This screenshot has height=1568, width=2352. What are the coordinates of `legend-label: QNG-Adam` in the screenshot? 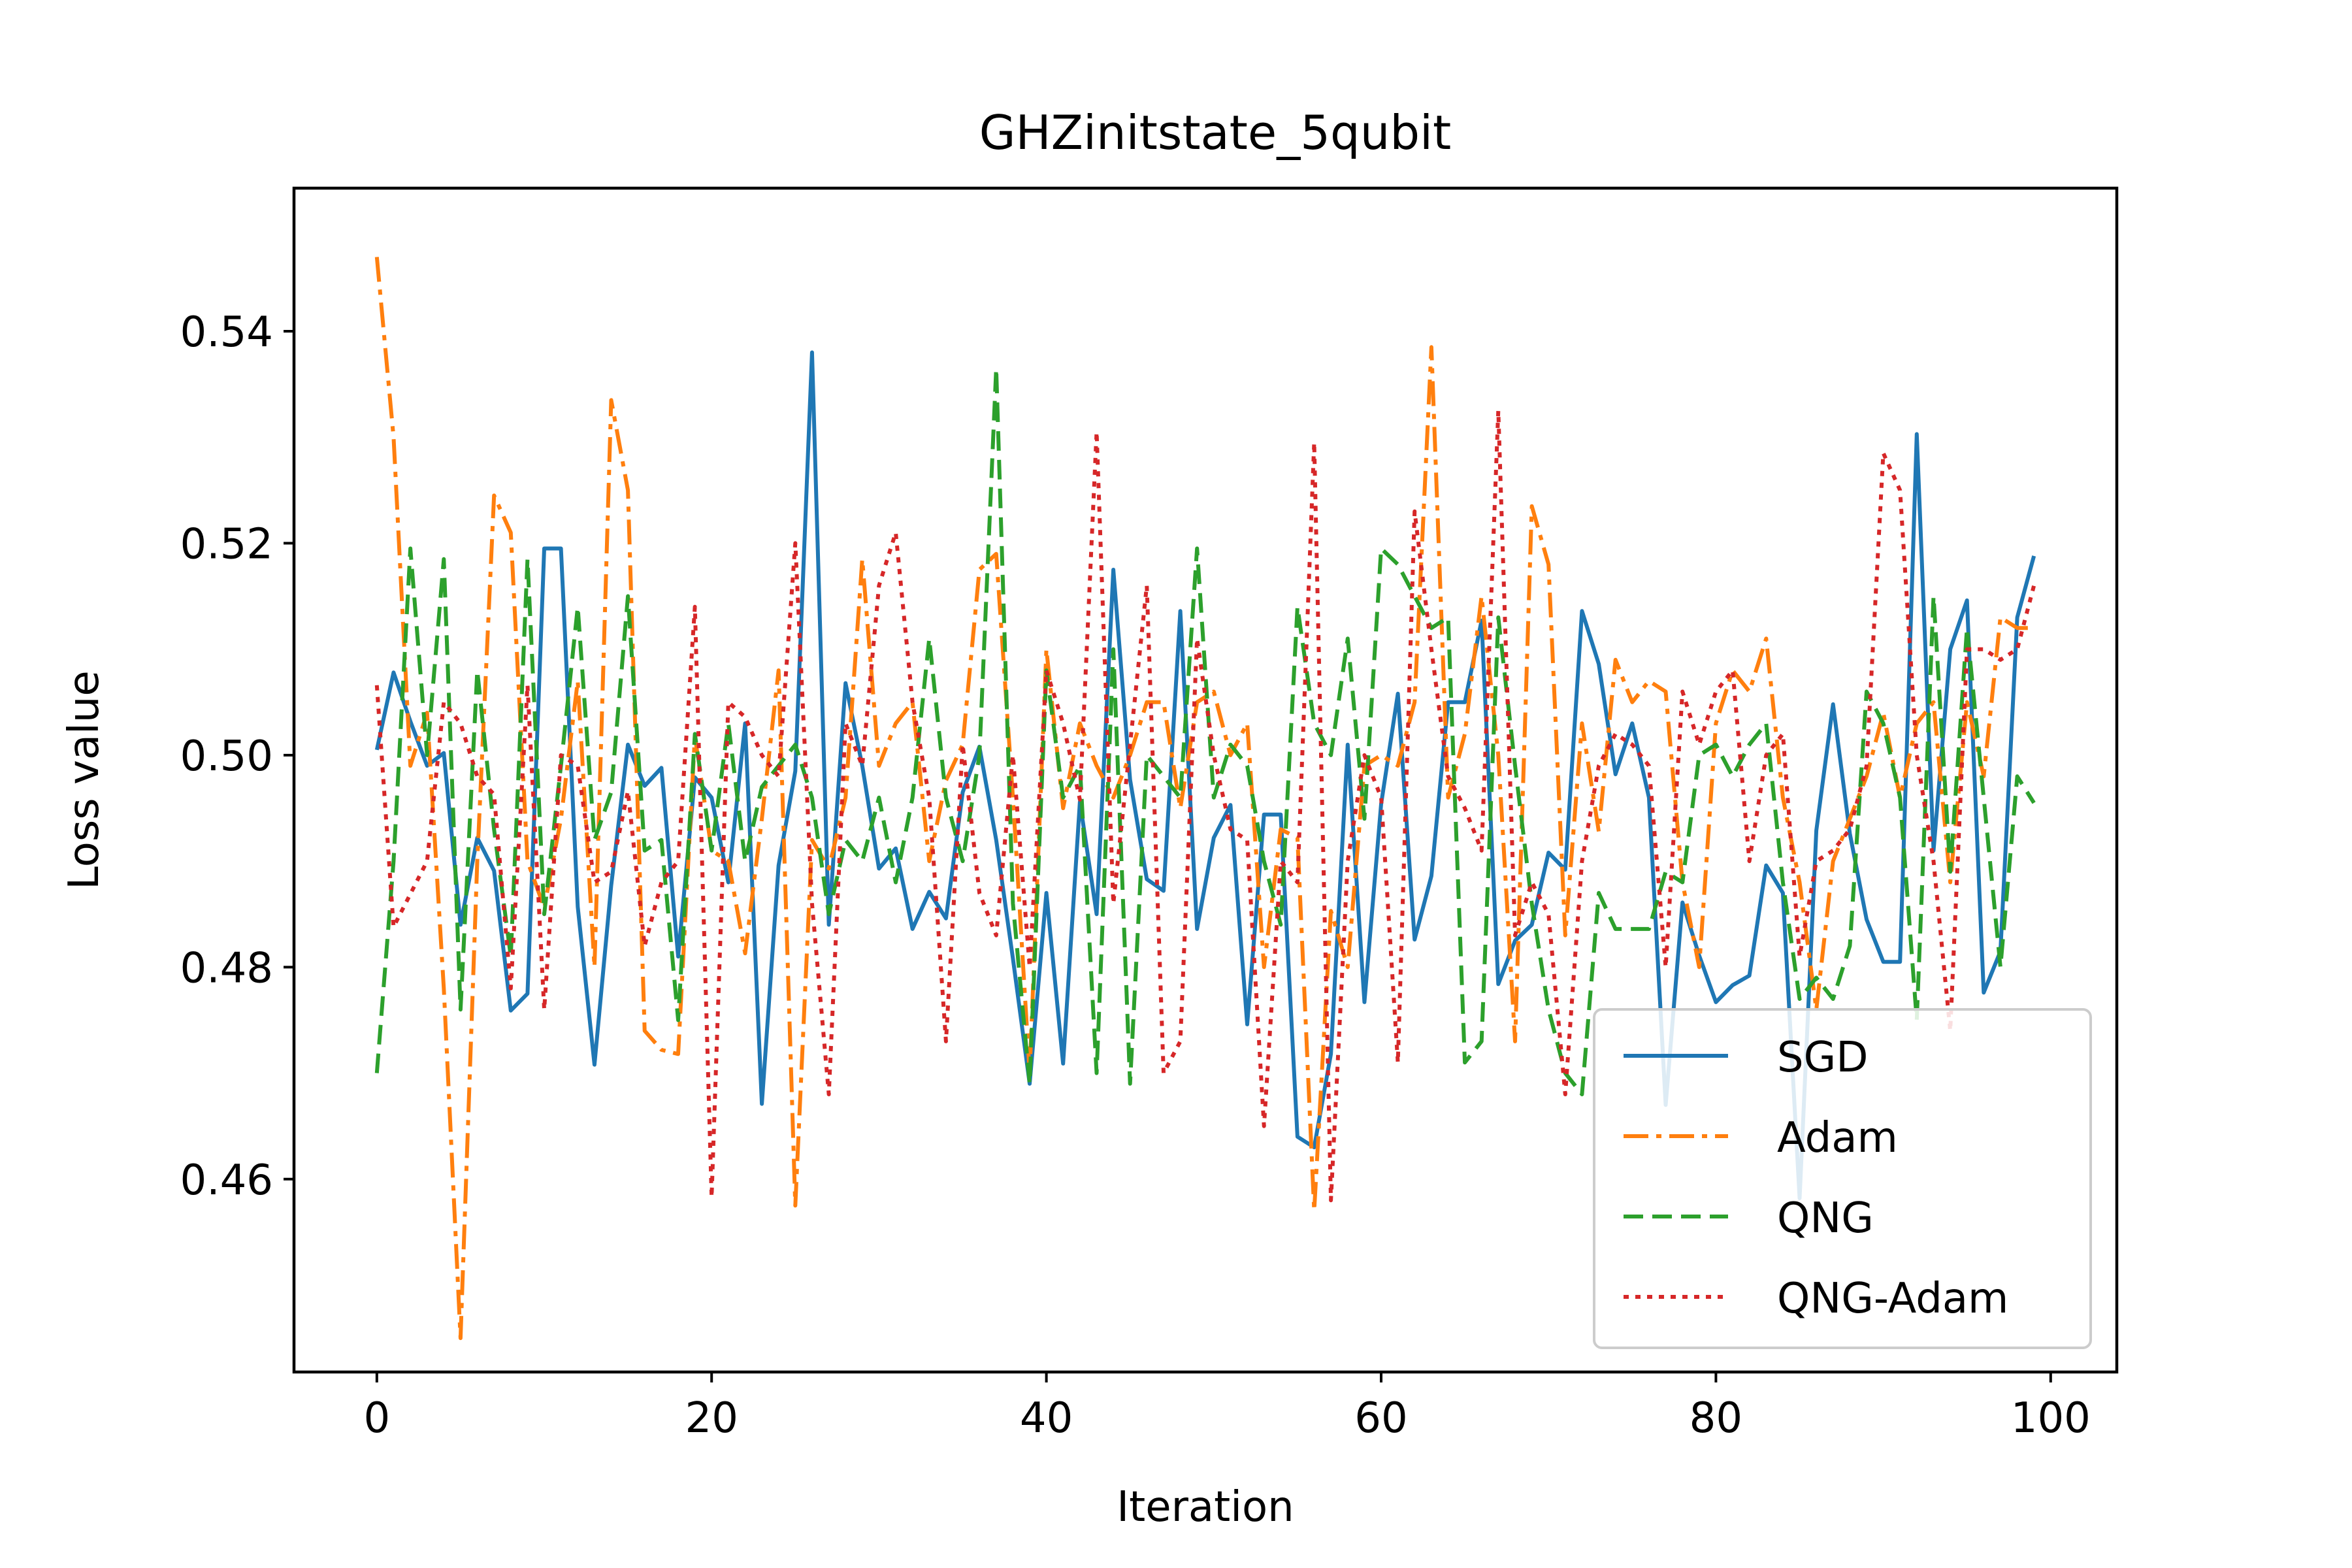 It's located at (1892, 1299).